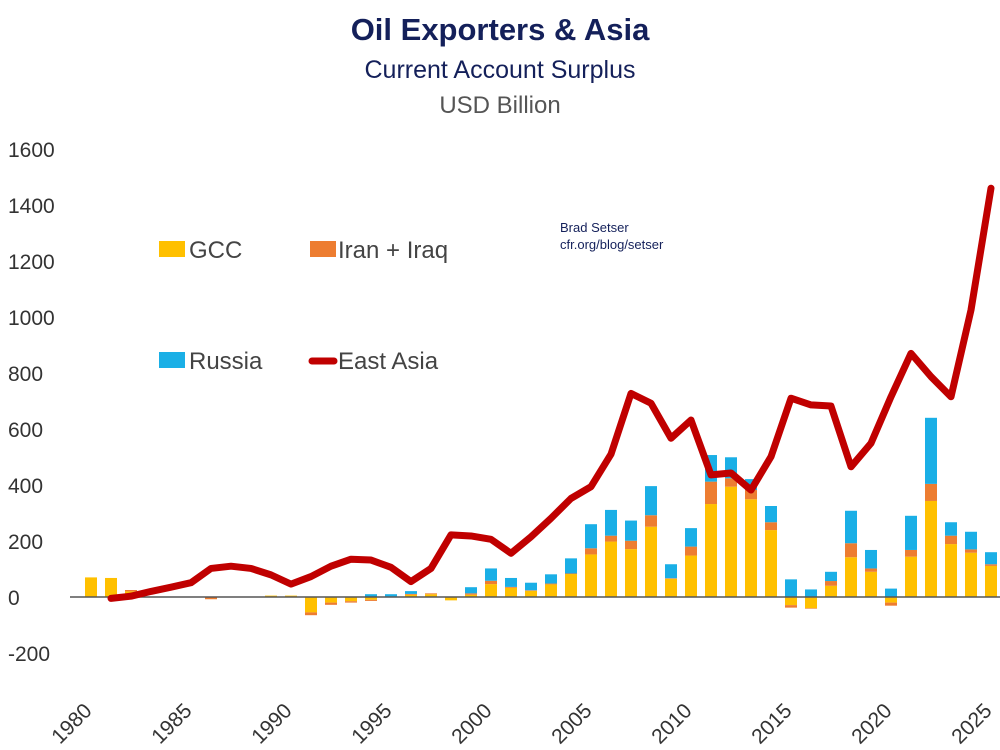  I want to click on bar-gcc-1991, so click(311, 605).